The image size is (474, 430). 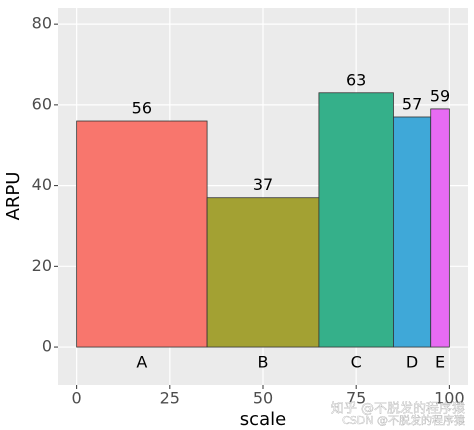 What do you see at coordinates (356, 362) in the screenshot?
I see `category-label: C` at bounding box center [356, 362].